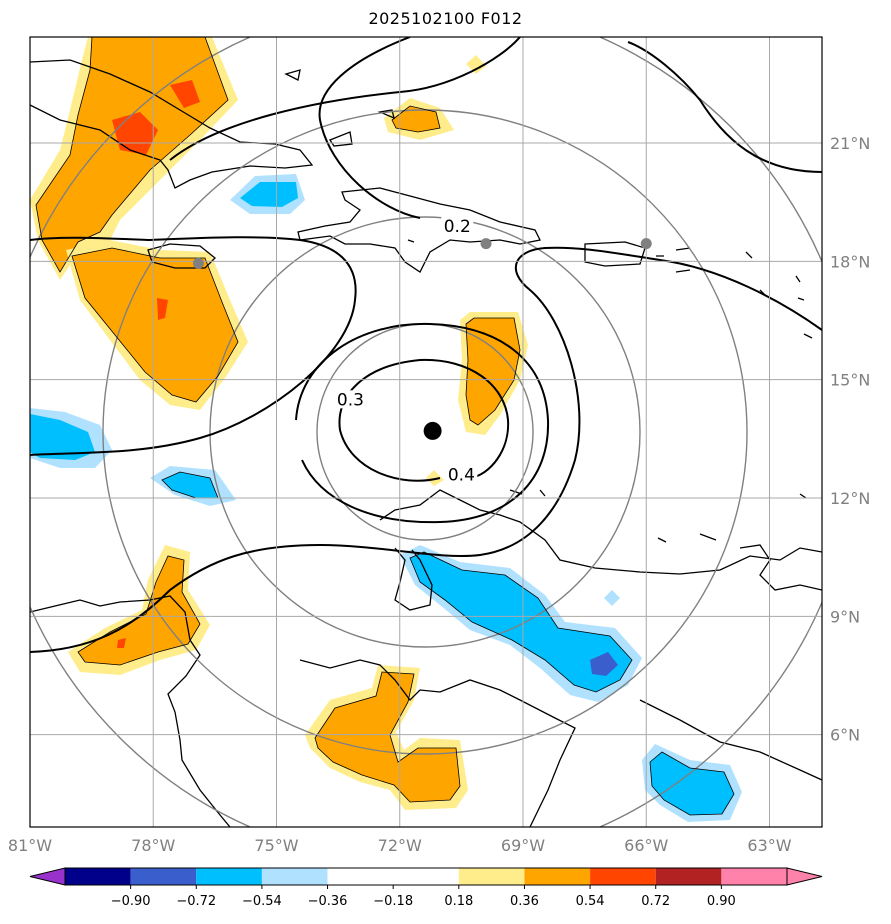 This screenshot has width=891, height=924. Describe the element at coordinates (850, 261) in the screenshot. I see `lat-tick-label: 18°N` at that location.